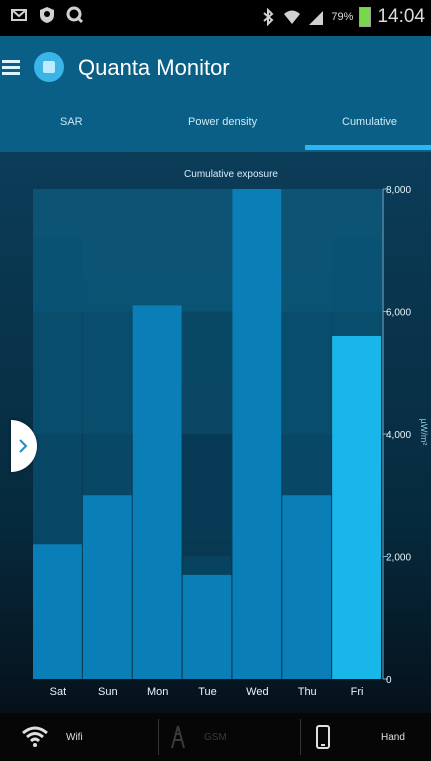  Describe the element at coordinates (207, 250) in the screenshot. I see `chart-band` at that location.